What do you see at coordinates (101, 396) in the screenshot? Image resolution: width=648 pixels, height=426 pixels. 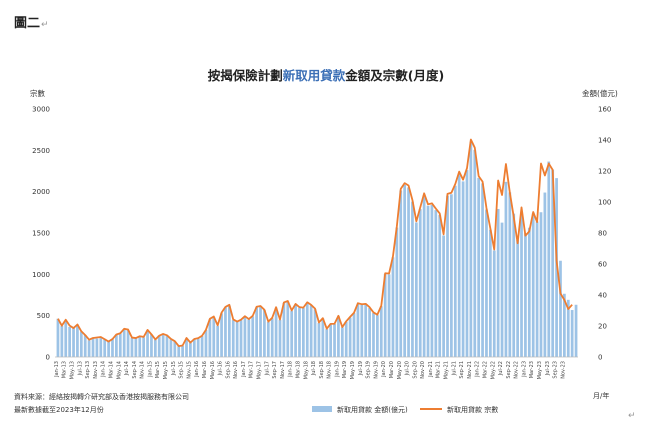 I see `source-note: 資料來源：經絡按揭轉介研究部及香港按揭服務有限公司` at bounding box center [101, 396].